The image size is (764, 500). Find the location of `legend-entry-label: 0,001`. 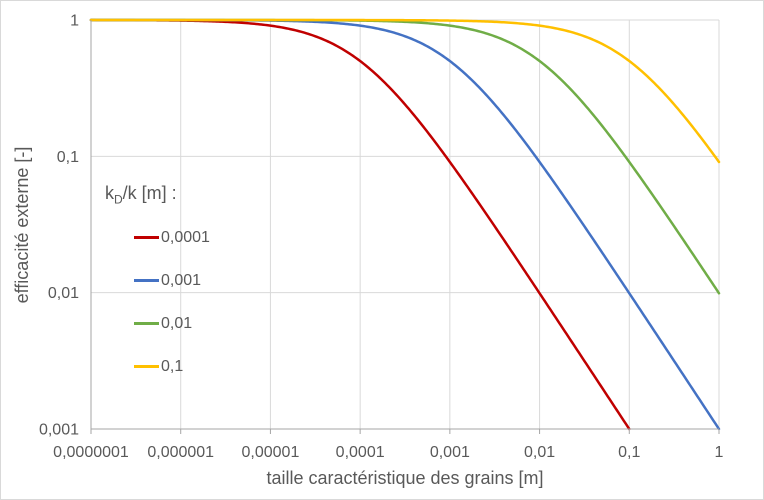

legend-entry-label: 0,001 is located at coordinates (181, 280).